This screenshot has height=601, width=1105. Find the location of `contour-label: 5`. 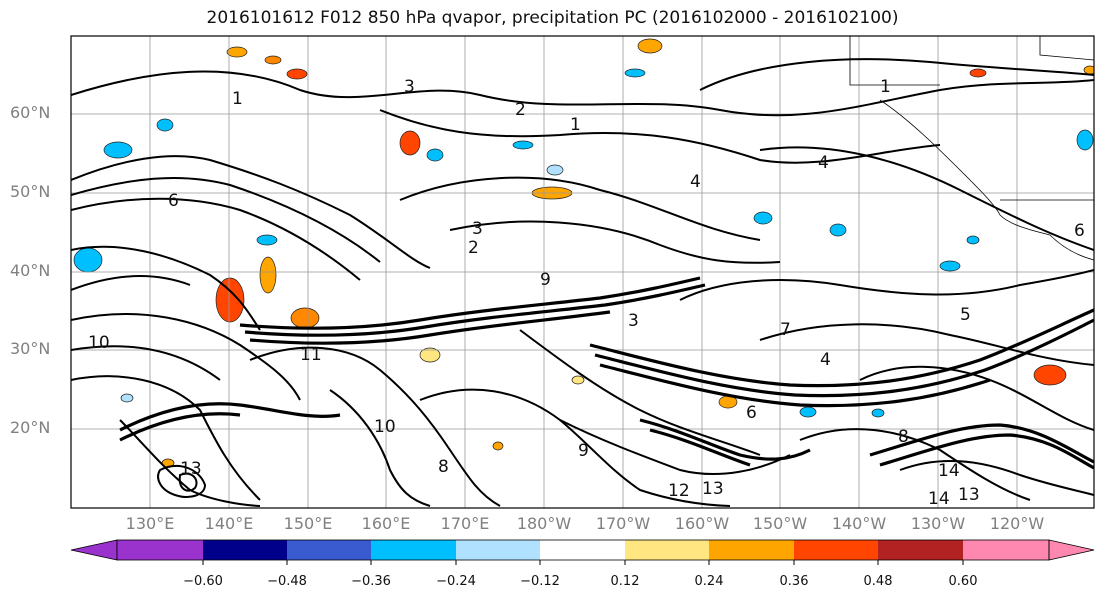

contour-label: 5 is located at coordinates (965, 315).